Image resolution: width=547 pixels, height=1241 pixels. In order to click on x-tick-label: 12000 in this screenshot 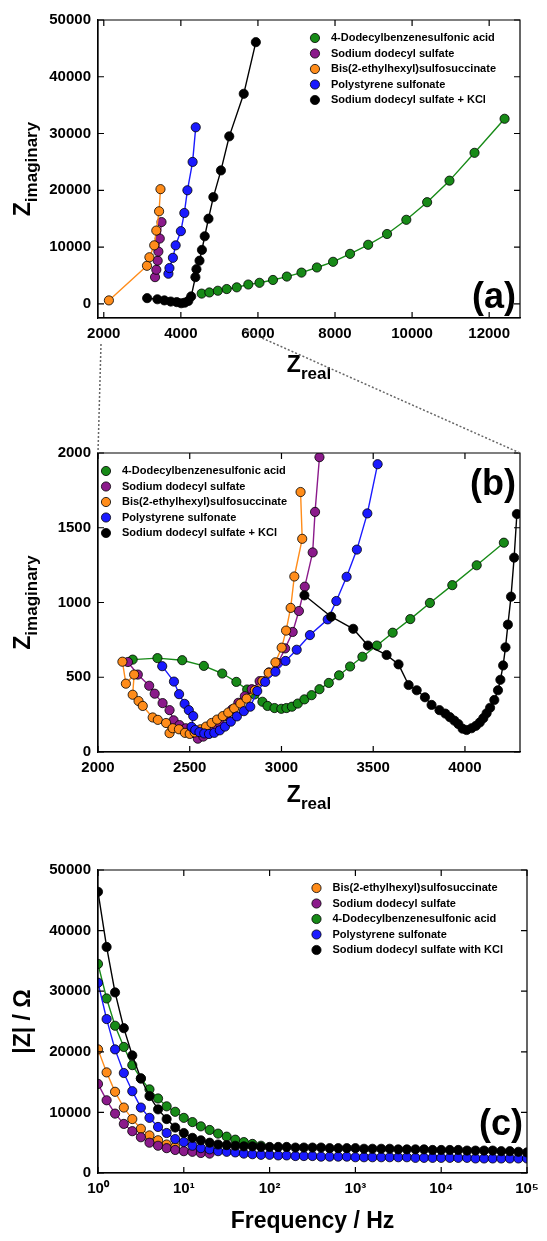, I will do `click(489, 333)`.